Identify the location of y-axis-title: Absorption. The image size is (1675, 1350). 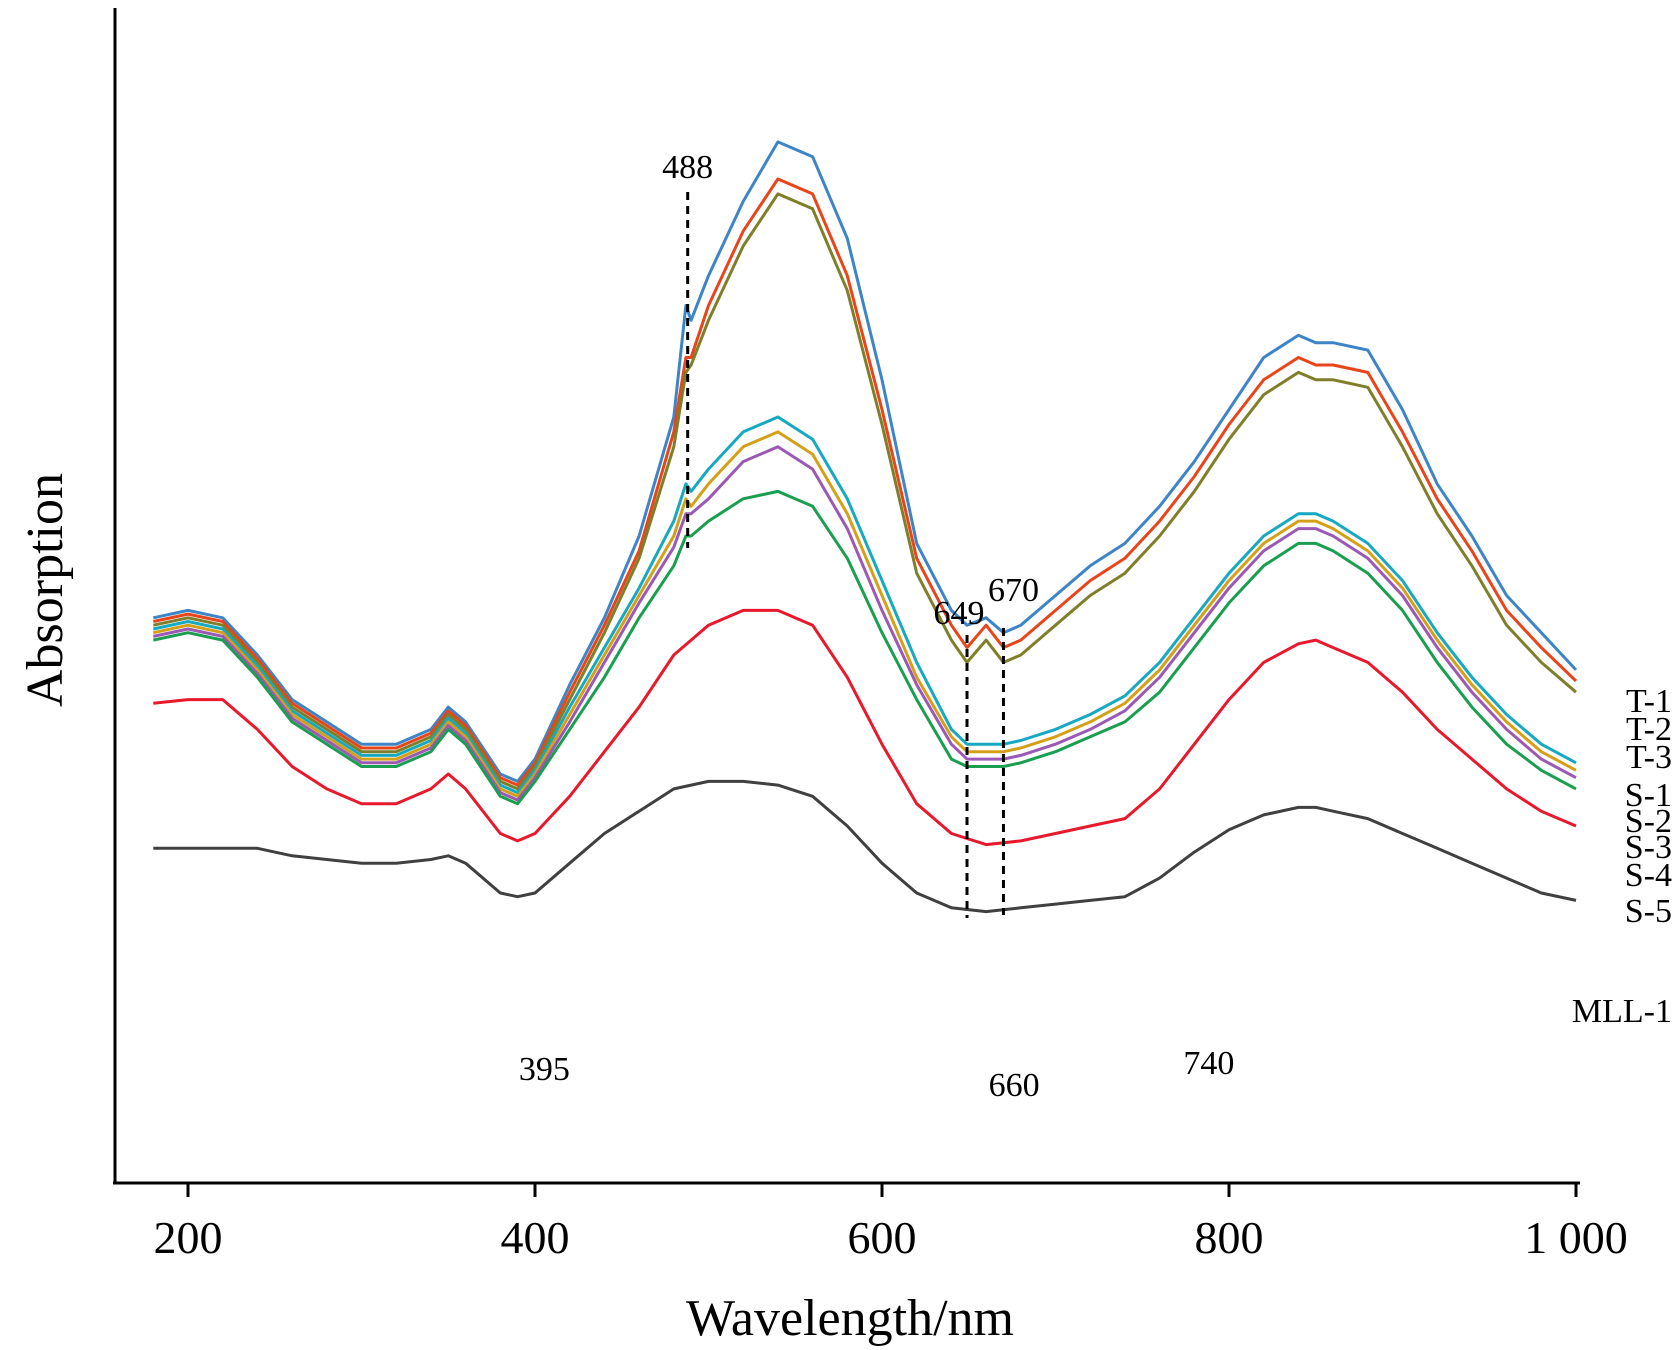
(45, 590).